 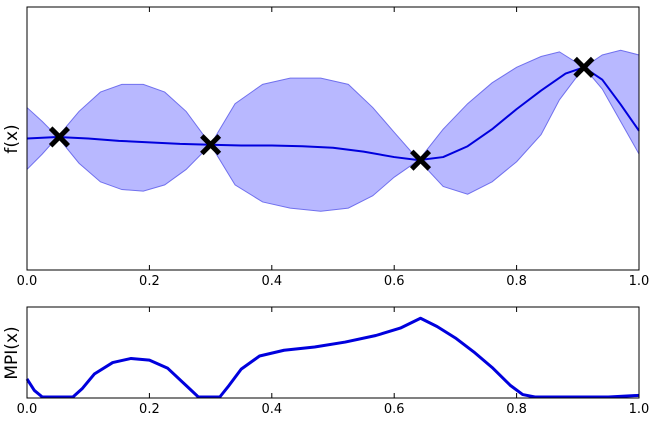 What do you see at coordinates (12, 352) in the screenshot?
I see `y-axis-label: MPI(x)` at bounding box center [12, 352].